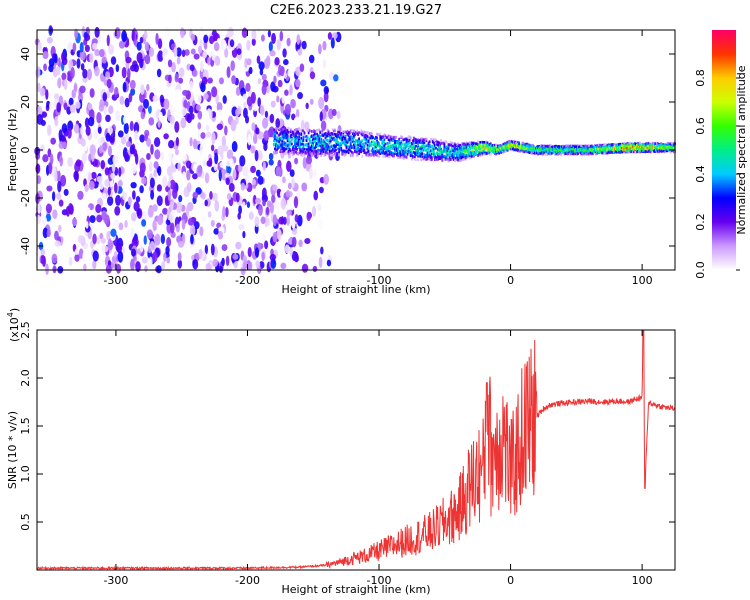  I want to click on figure-title: C2E6.2023.233.21.19.G27, so click(356, 10).